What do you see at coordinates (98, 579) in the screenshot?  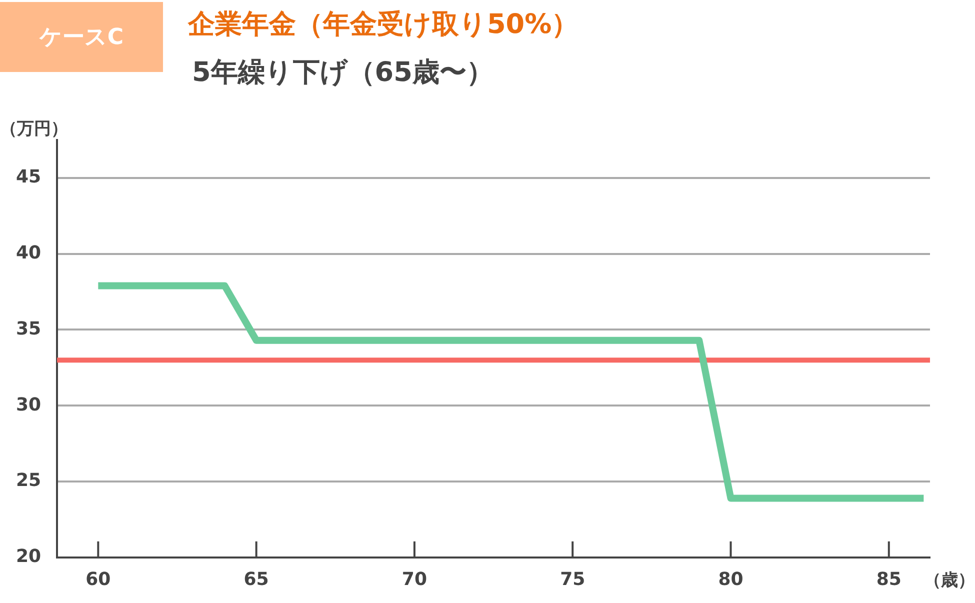 I see `x-tick-label: 60` at bounding box center [98, 579].